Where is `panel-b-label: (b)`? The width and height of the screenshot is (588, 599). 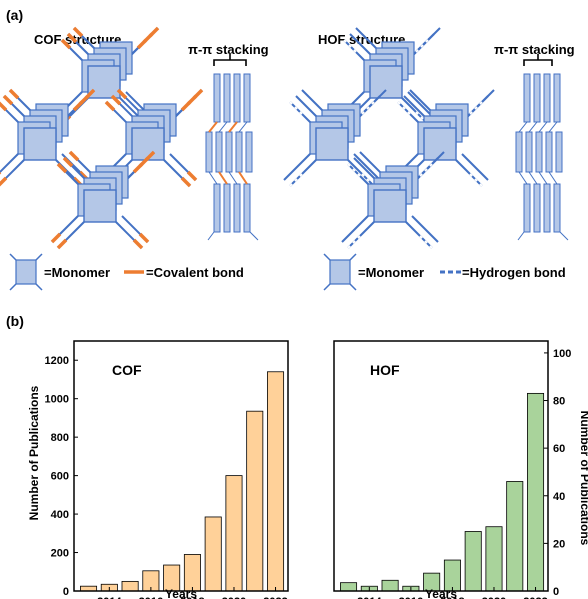
panel-b-label: (b) is located at coordinates (15, 321).